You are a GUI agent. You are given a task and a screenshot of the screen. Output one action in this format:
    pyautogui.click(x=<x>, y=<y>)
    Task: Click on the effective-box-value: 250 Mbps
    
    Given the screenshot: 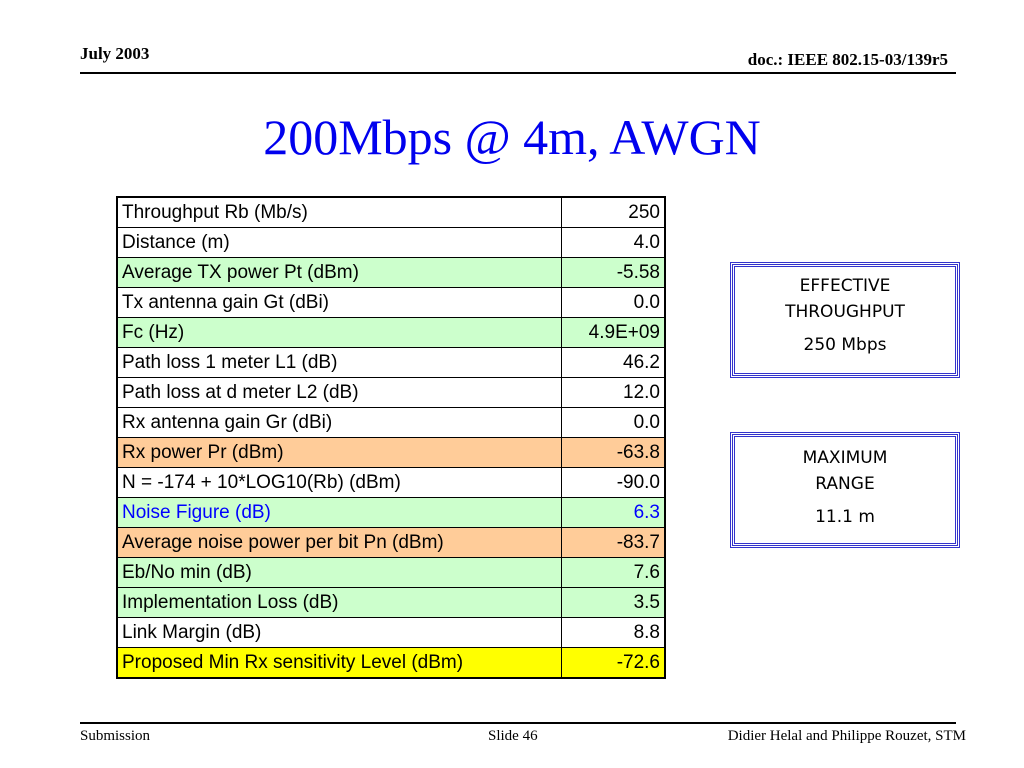 What is the action you would take?
    pyautogui.click(x=845, y=345)
    